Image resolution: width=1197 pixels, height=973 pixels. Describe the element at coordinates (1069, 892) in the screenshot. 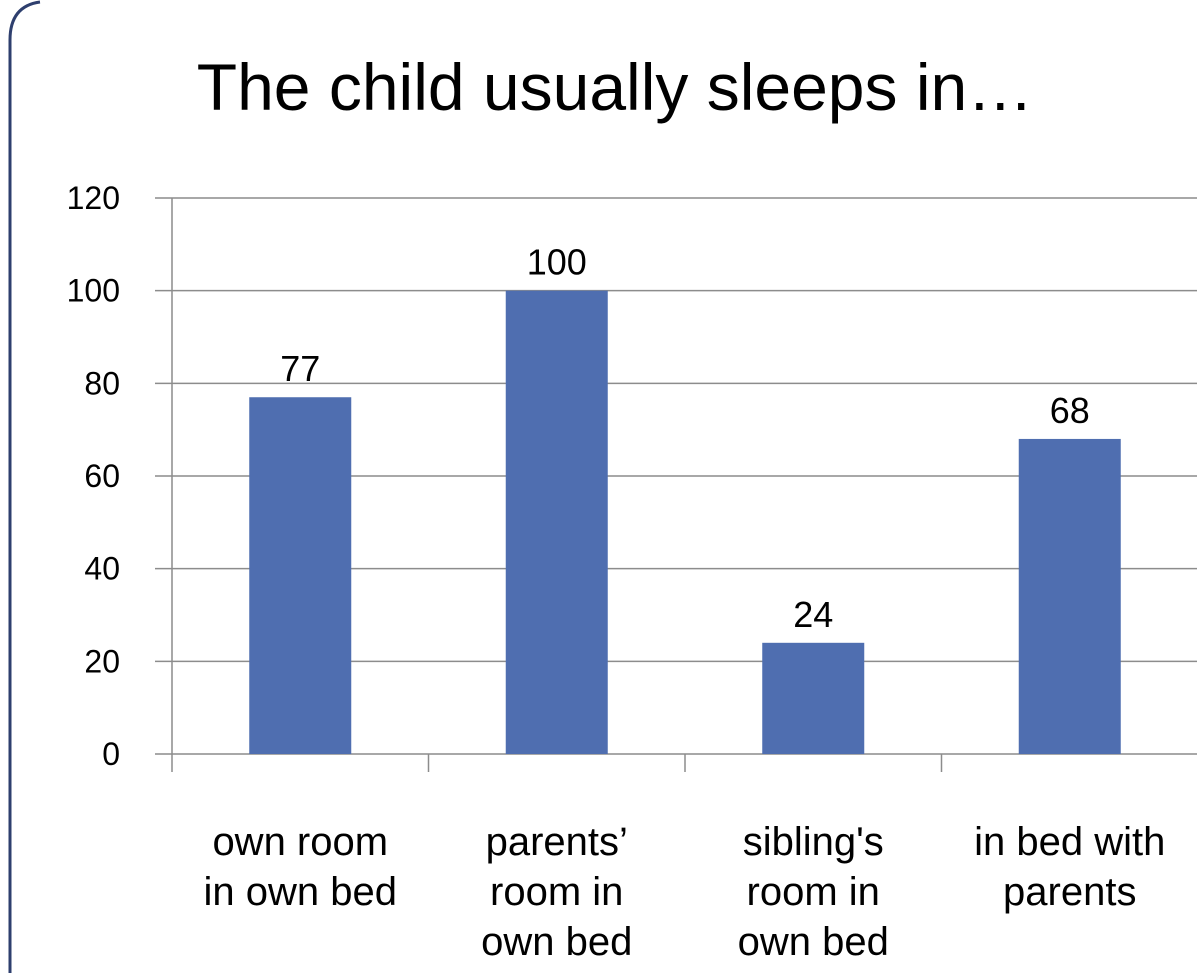

I see `x-tick-label-line: parents` at that location.